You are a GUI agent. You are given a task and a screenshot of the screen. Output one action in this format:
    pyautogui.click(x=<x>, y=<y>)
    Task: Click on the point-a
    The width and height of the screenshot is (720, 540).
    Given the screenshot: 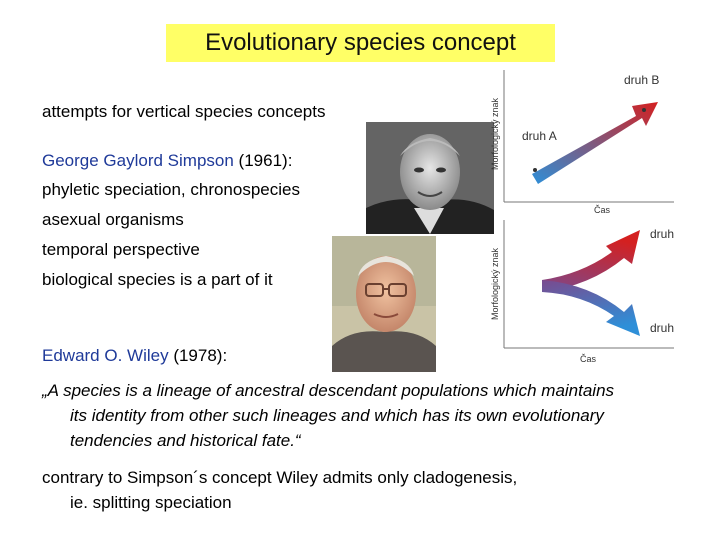 What is the action you would take?
    pyautogui.click(x=535, y=170)
    